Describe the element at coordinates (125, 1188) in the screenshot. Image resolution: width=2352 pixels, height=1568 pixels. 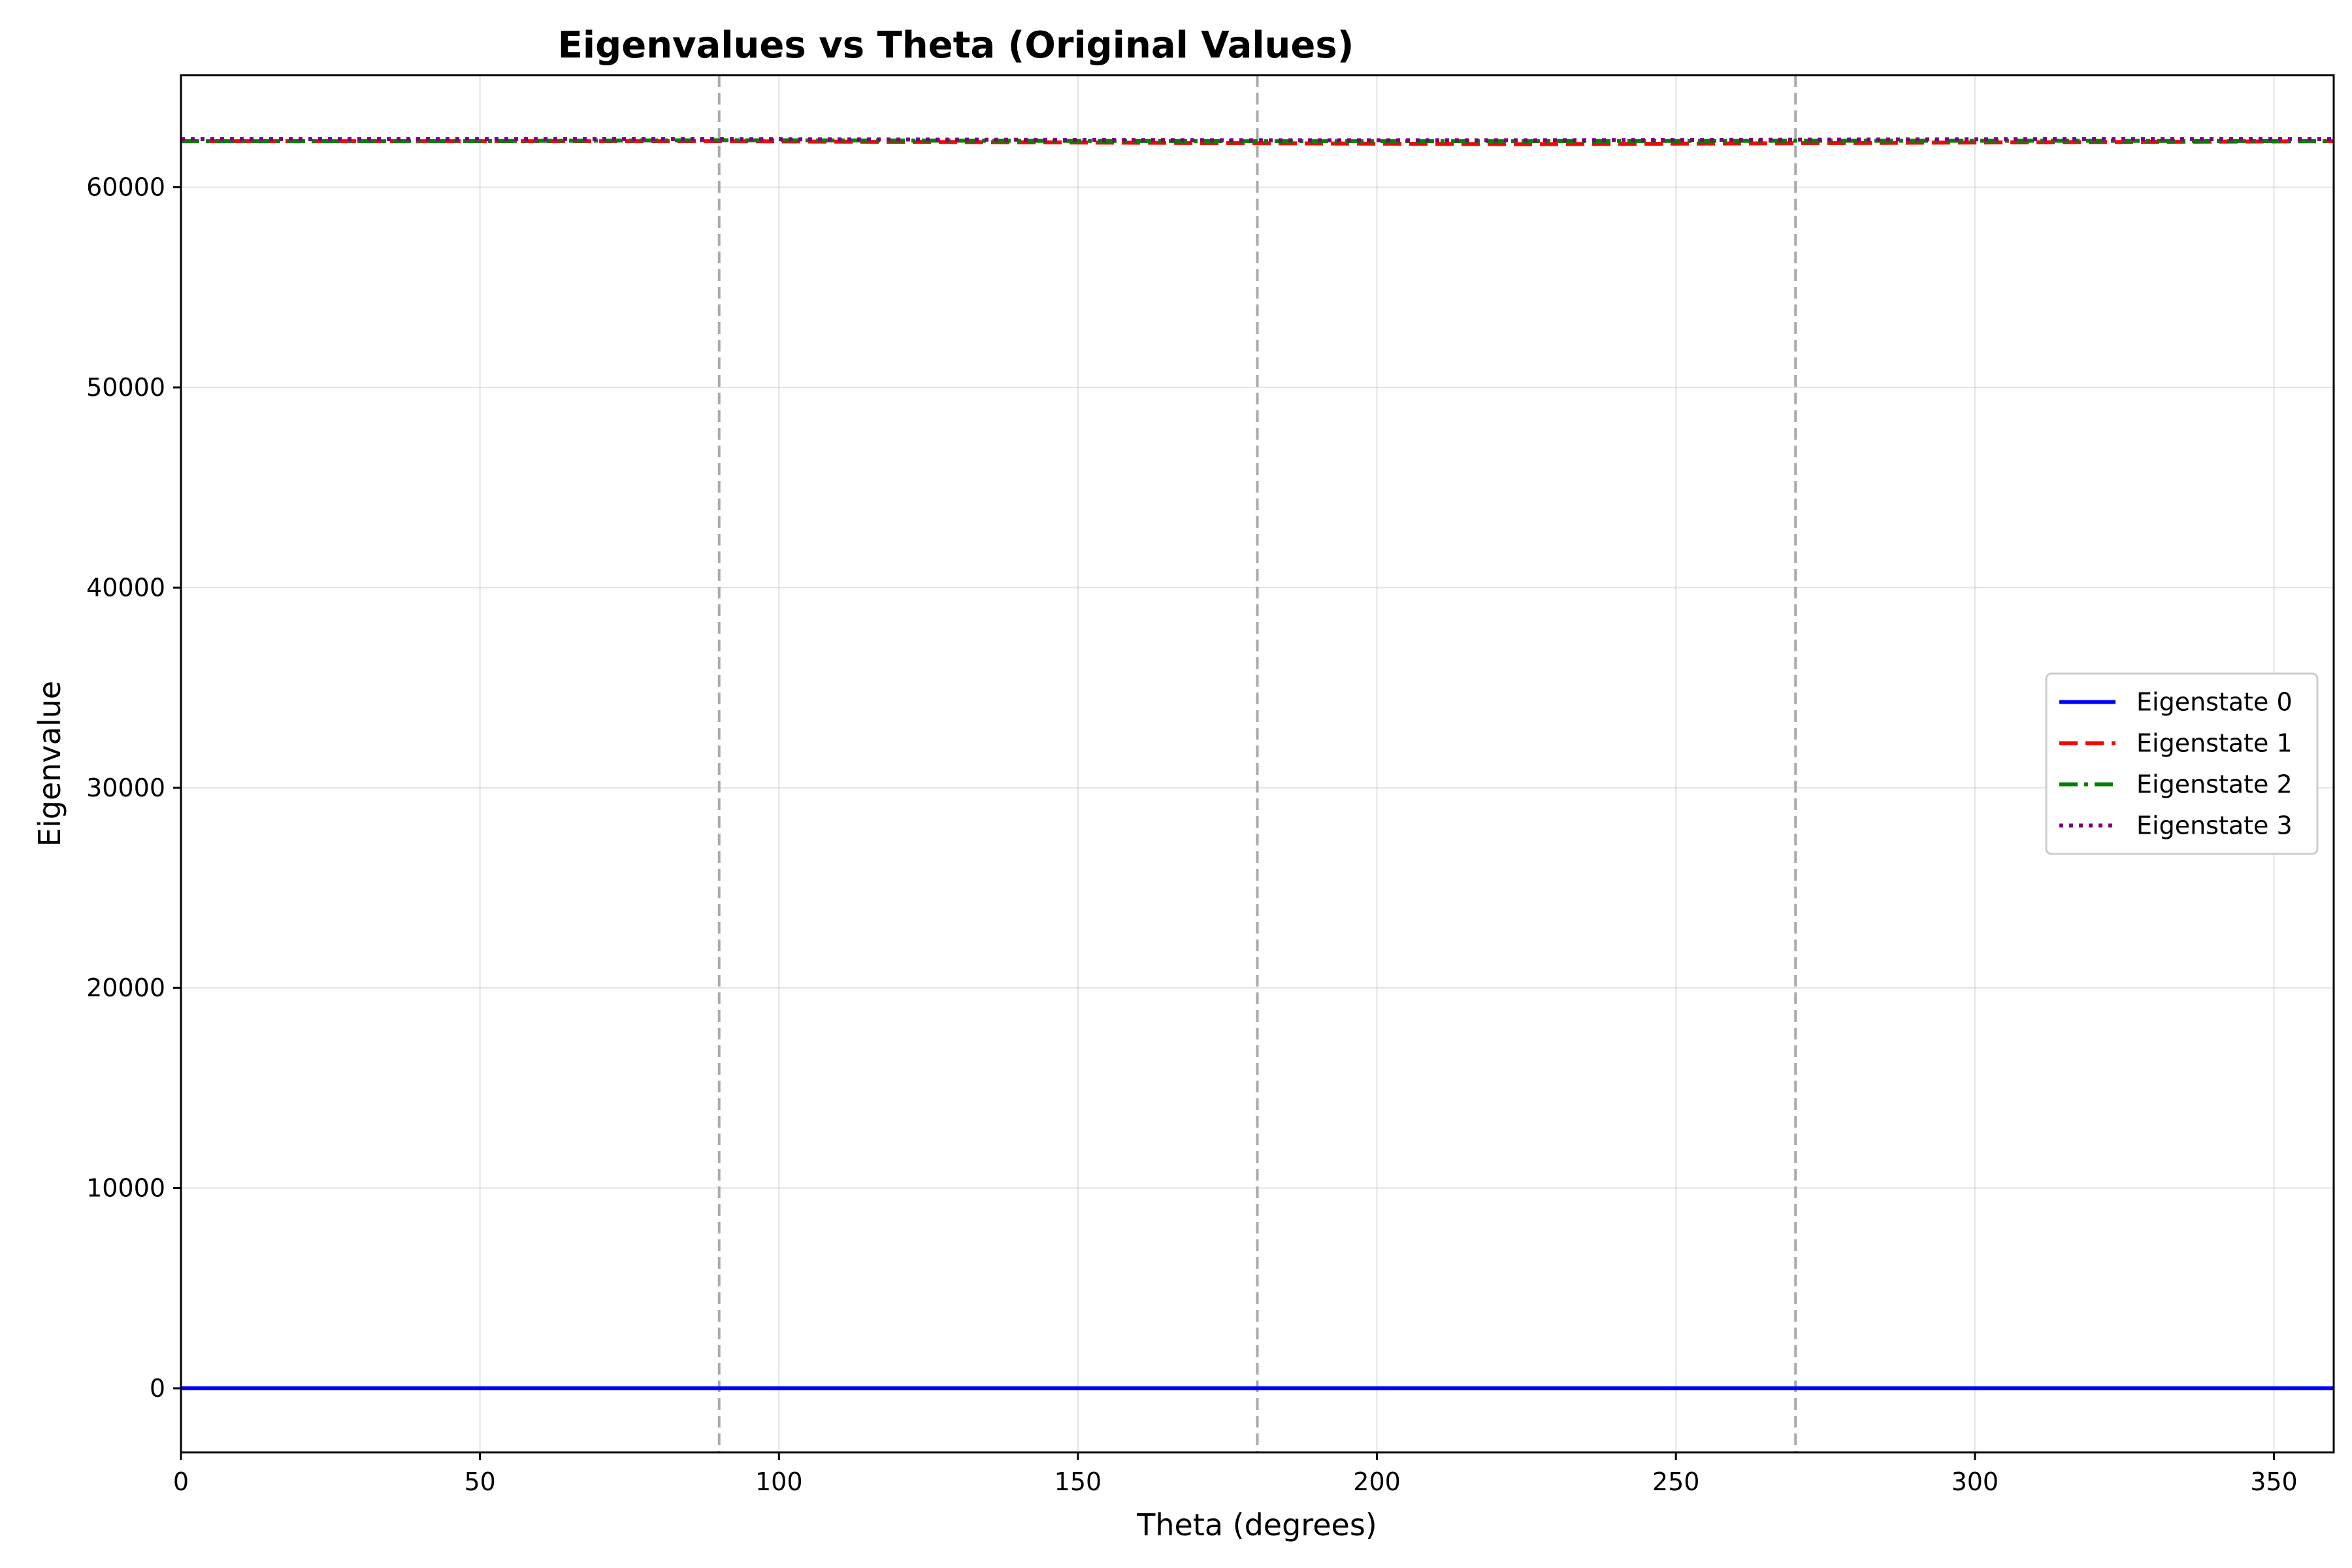
I see `y-tick-label: 10000` at that location.